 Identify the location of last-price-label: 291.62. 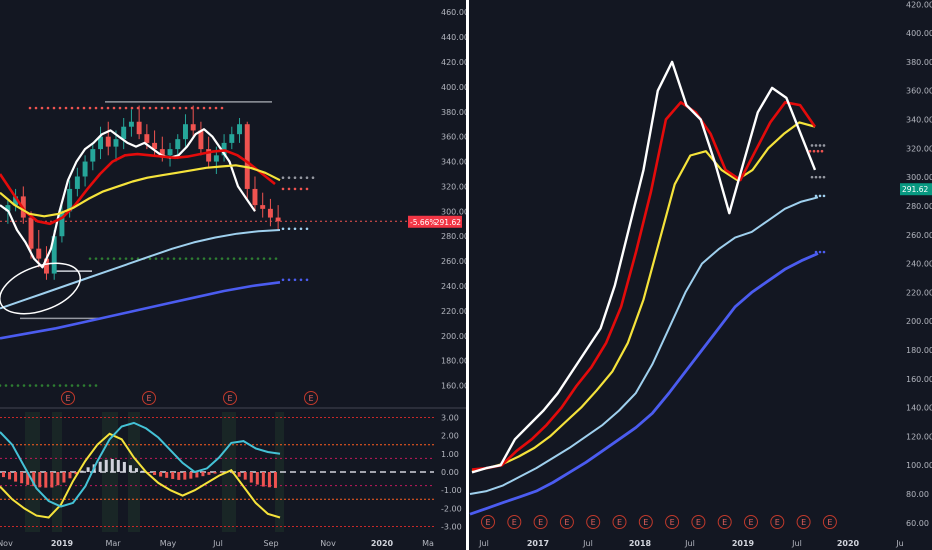
(915, 189).